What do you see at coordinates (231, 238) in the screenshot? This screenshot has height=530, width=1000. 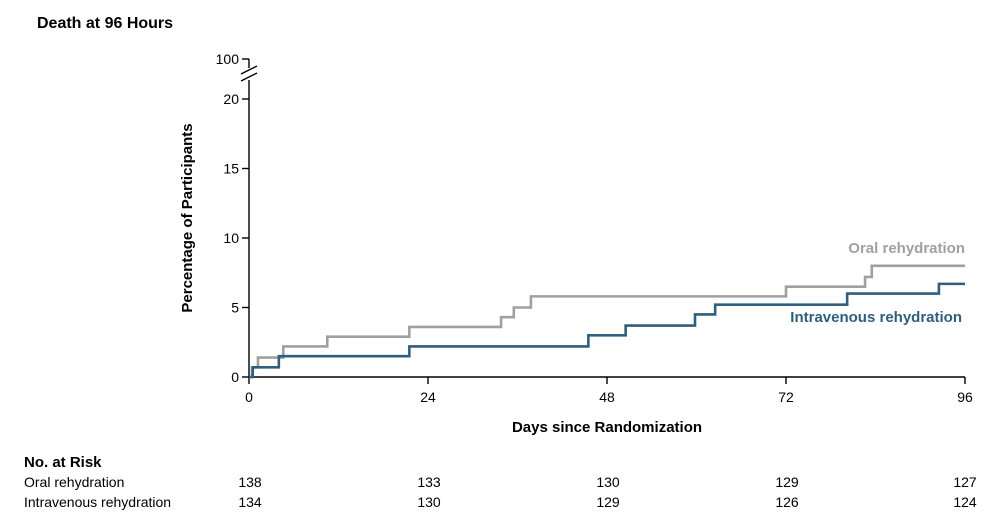 I see `y-tick-label: 10` at bounding box center [231, 238].